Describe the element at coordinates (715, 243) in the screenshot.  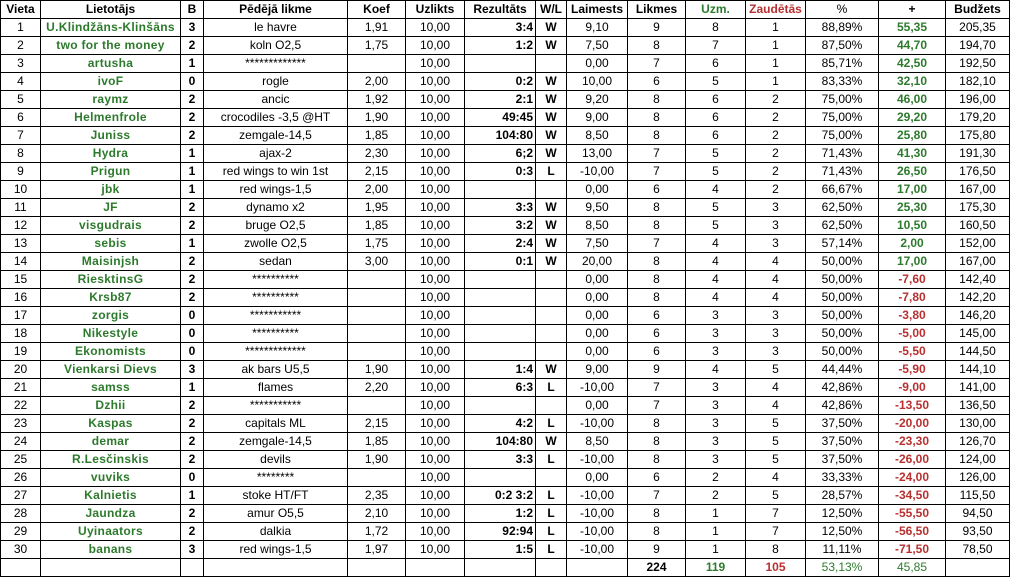
I see `cell-uzm: 4` at that location.